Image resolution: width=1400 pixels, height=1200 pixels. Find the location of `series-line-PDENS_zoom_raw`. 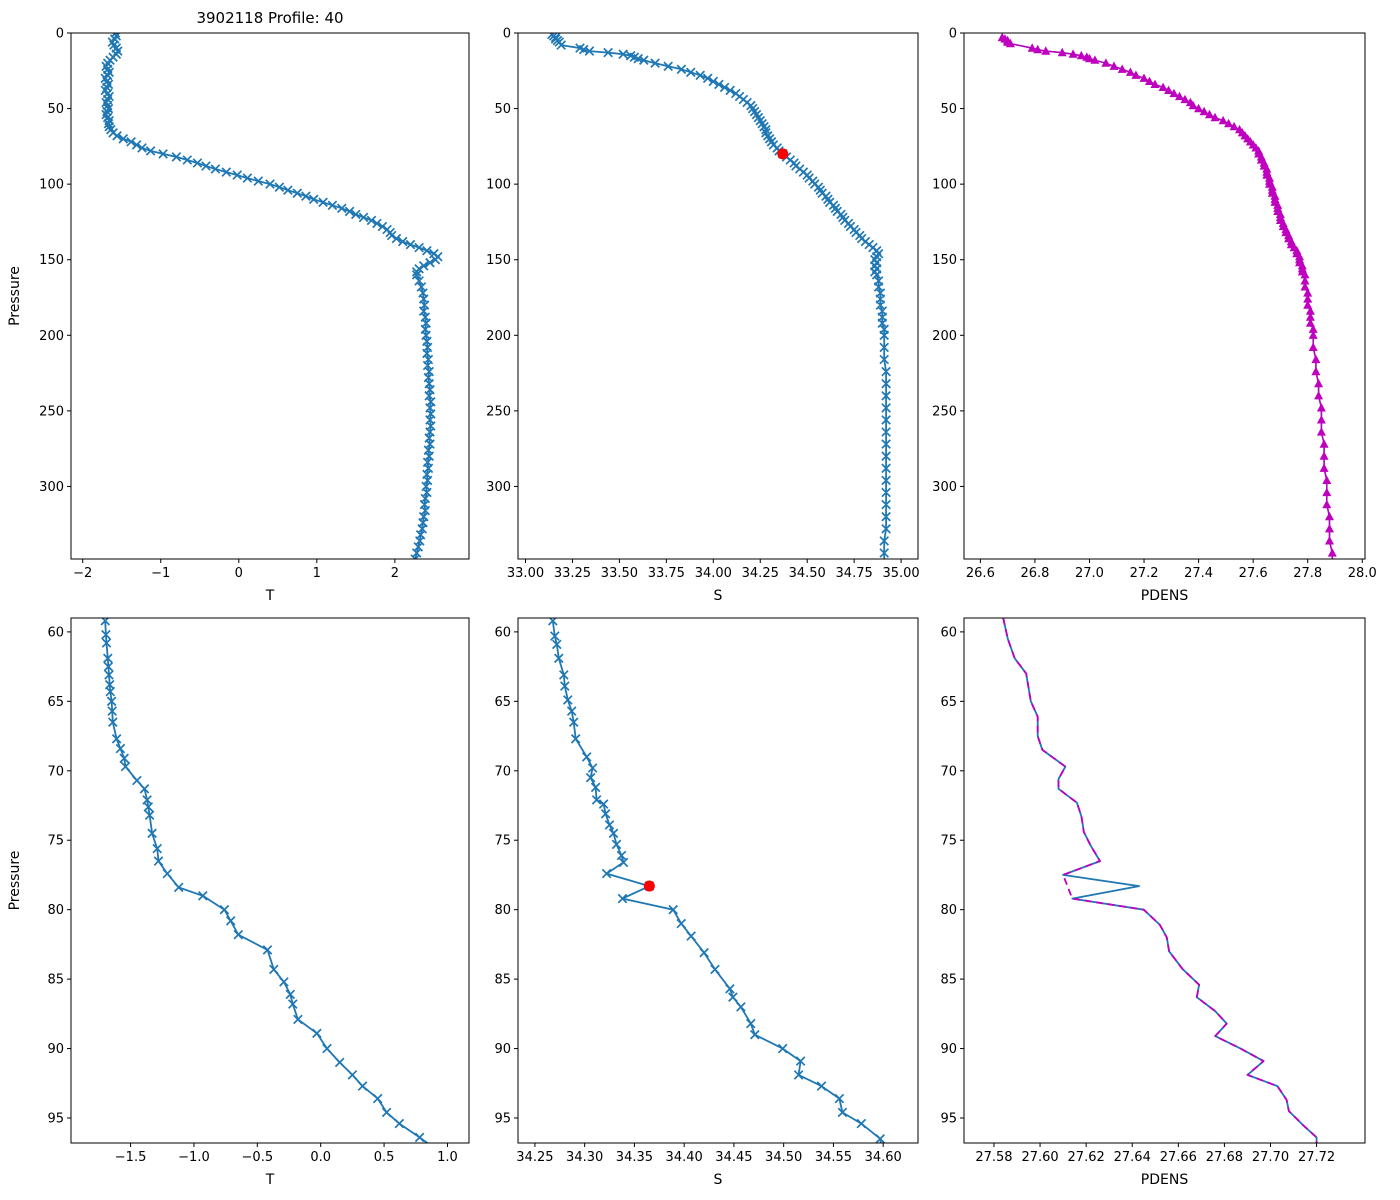

series-line-PDENS_zoom_raw is located at coordinates (1160, 880).